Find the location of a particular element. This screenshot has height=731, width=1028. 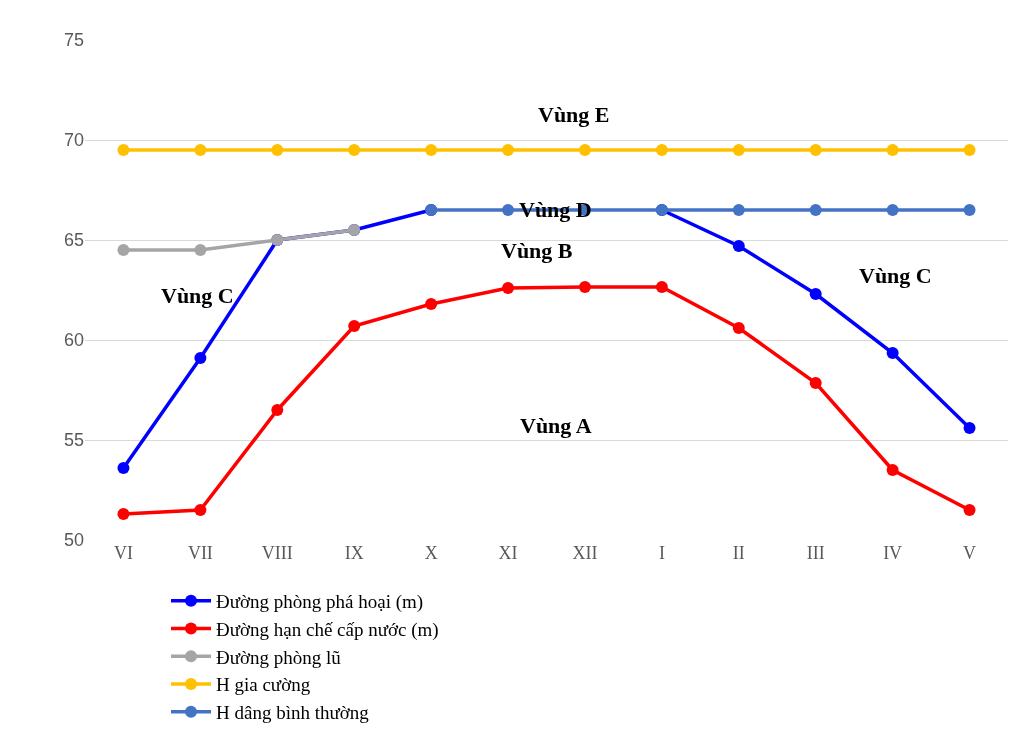

x-tick-label: IV is located at coordinates (893, 553).